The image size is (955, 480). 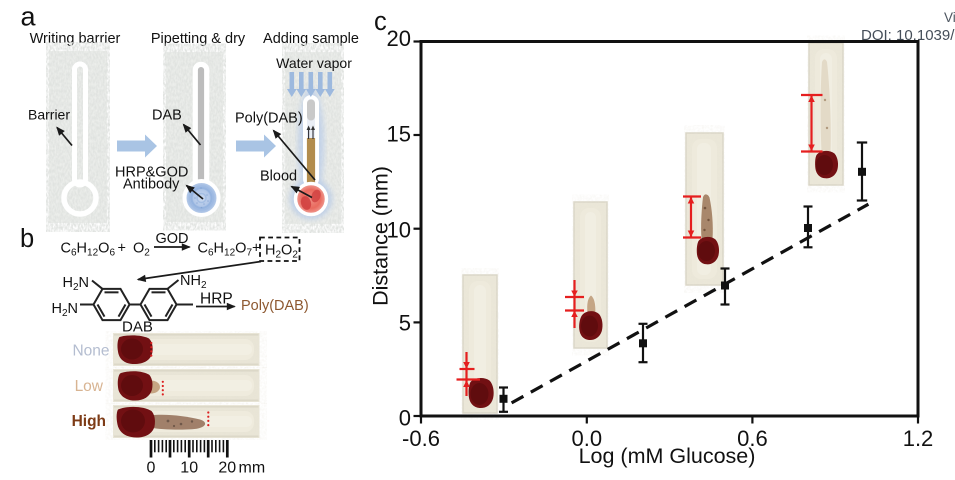 What do you see at coordinates (399, 134) in the screenshot?
I see `svg-text: 15` at bounding box center [399, 134].